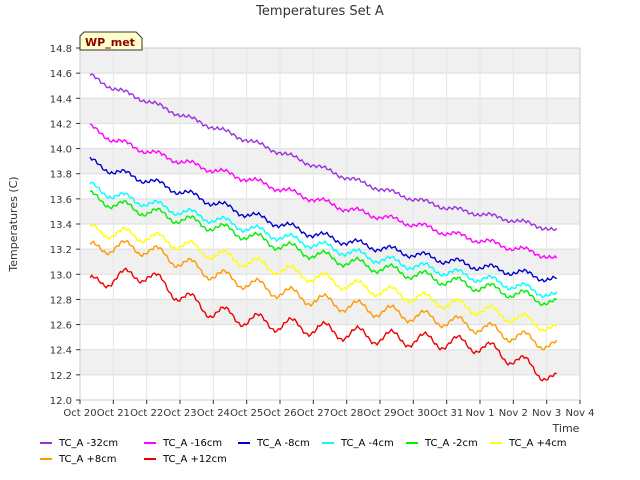 This screenshot has width=640, height=480. I want to click on y-tick-label: 13.2, so click(61, 250).